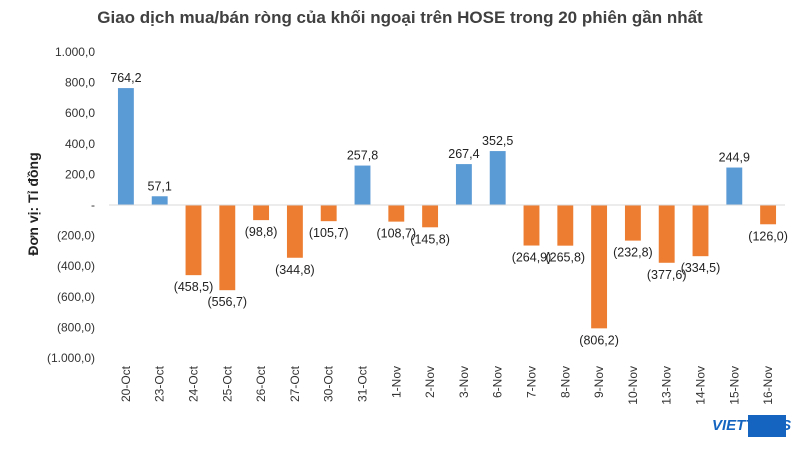  What do you see at coordinates (767, 426) in the screenshot?
I see `logo-box` at bounding box center [767, 426].